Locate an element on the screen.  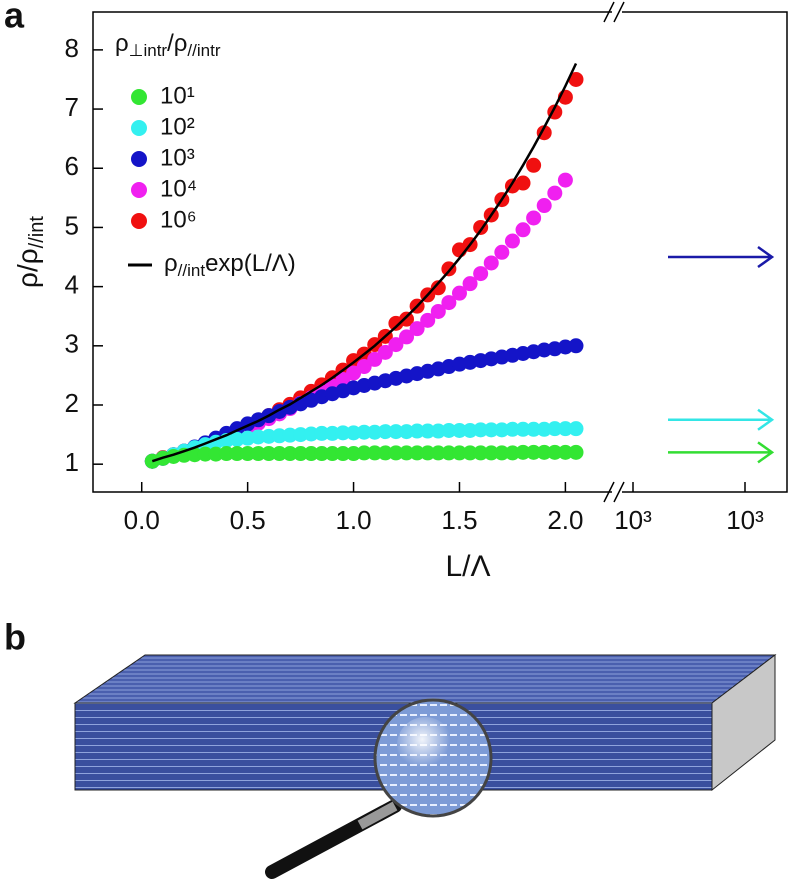
legend-label: 10² is located at coordinates (177, 126).